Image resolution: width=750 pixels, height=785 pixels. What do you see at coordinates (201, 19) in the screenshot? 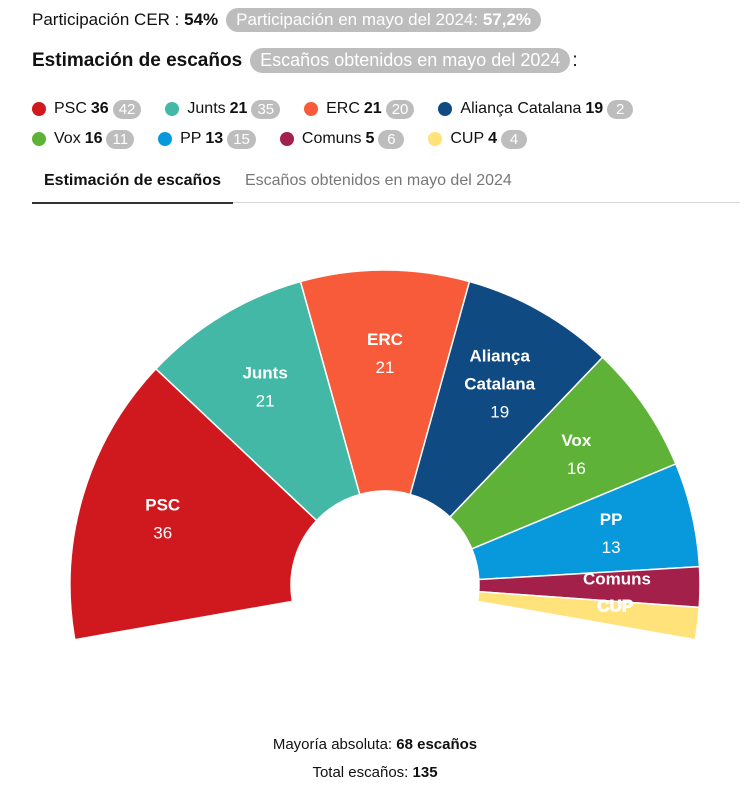
I see `participation-value: 54%` at bounding box center [201, 19].